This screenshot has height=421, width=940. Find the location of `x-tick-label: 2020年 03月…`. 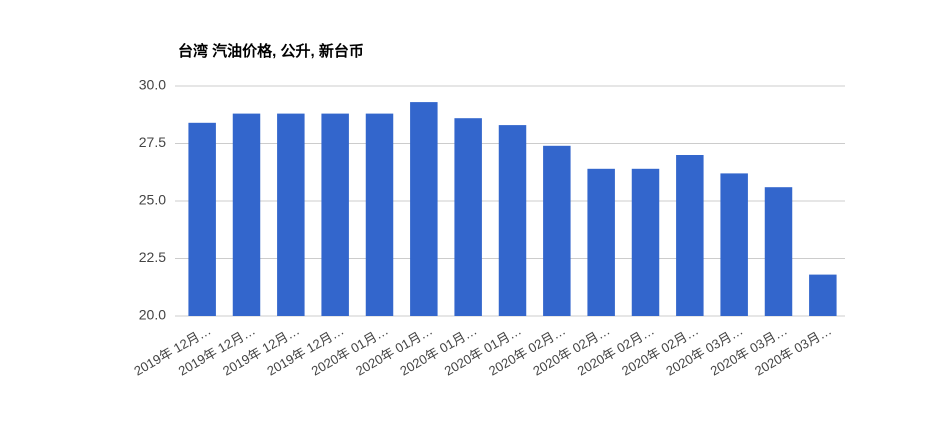

x-tick-label: 2020年 03月… is located at coordinates (793, 351).